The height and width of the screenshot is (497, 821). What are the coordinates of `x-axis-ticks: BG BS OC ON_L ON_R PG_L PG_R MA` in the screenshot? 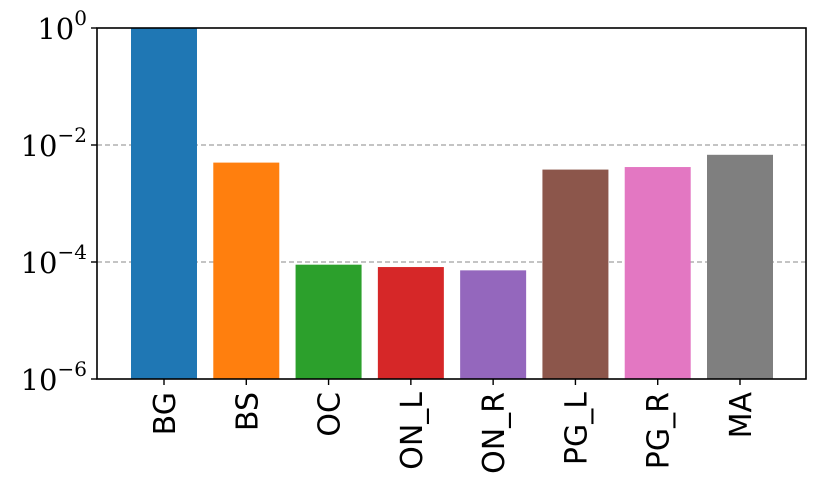 It's located at (453, 426).